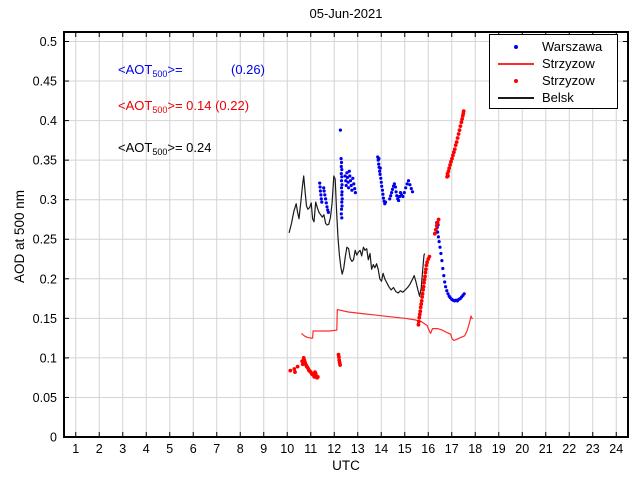  I want to click on x-tick-label: 13, so click(358, 449).